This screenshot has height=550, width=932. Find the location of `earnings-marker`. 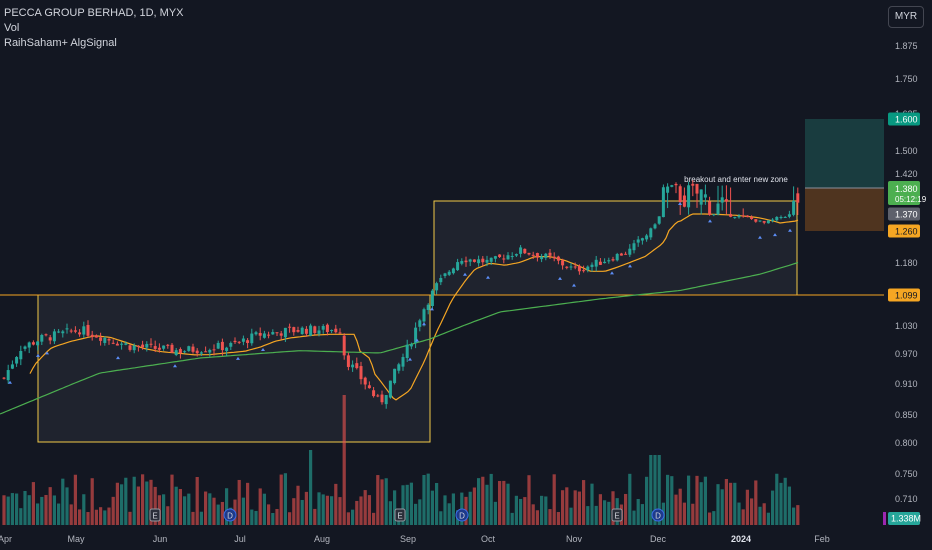

earnings-marker is located at coordinates (400, 515).